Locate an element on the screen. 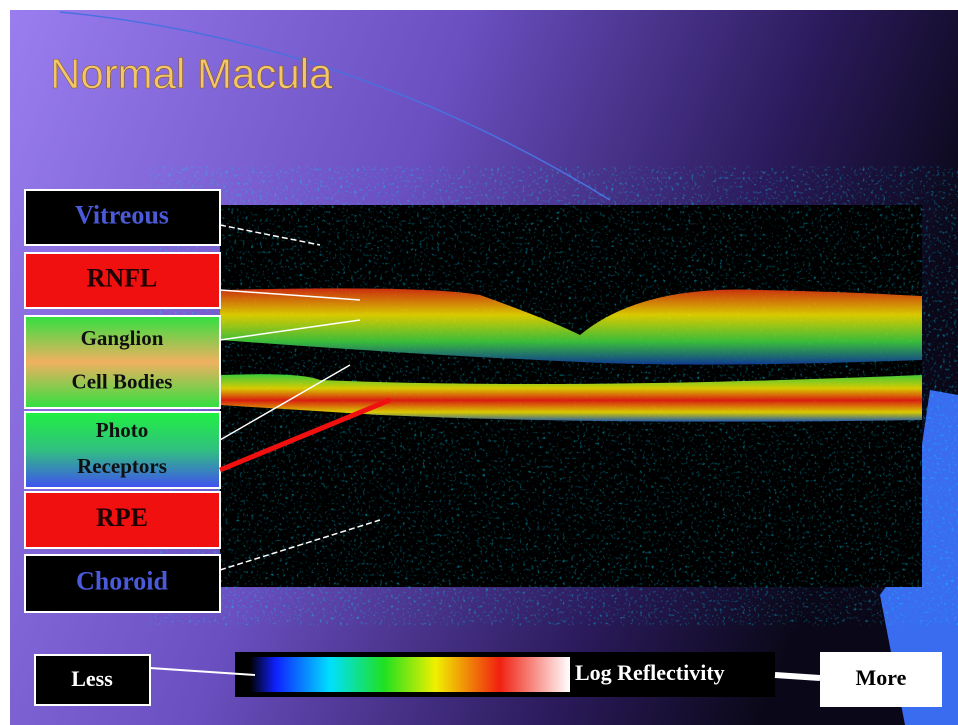  layer-label: Vitreous is located at coordinates (172, 217).